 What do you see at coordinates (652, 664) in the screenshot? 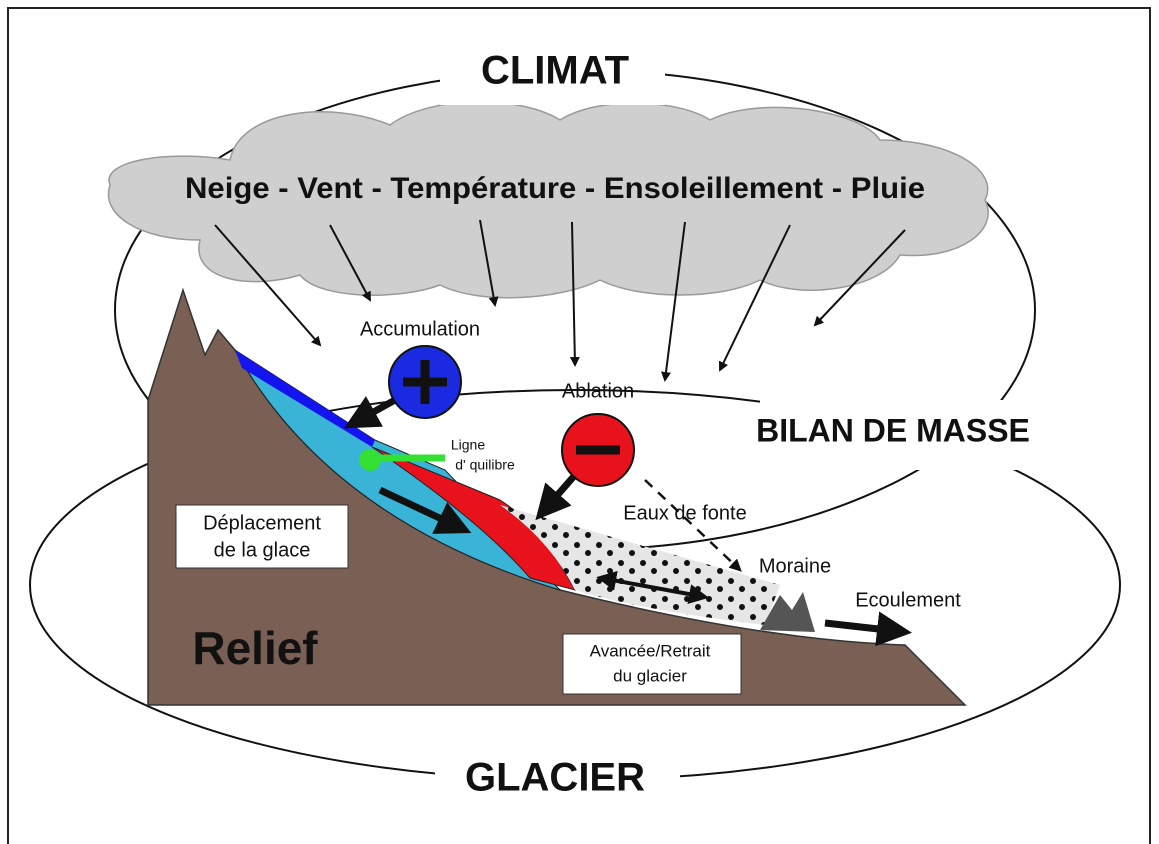
I see `change-box` at bounding box center [652, 664].